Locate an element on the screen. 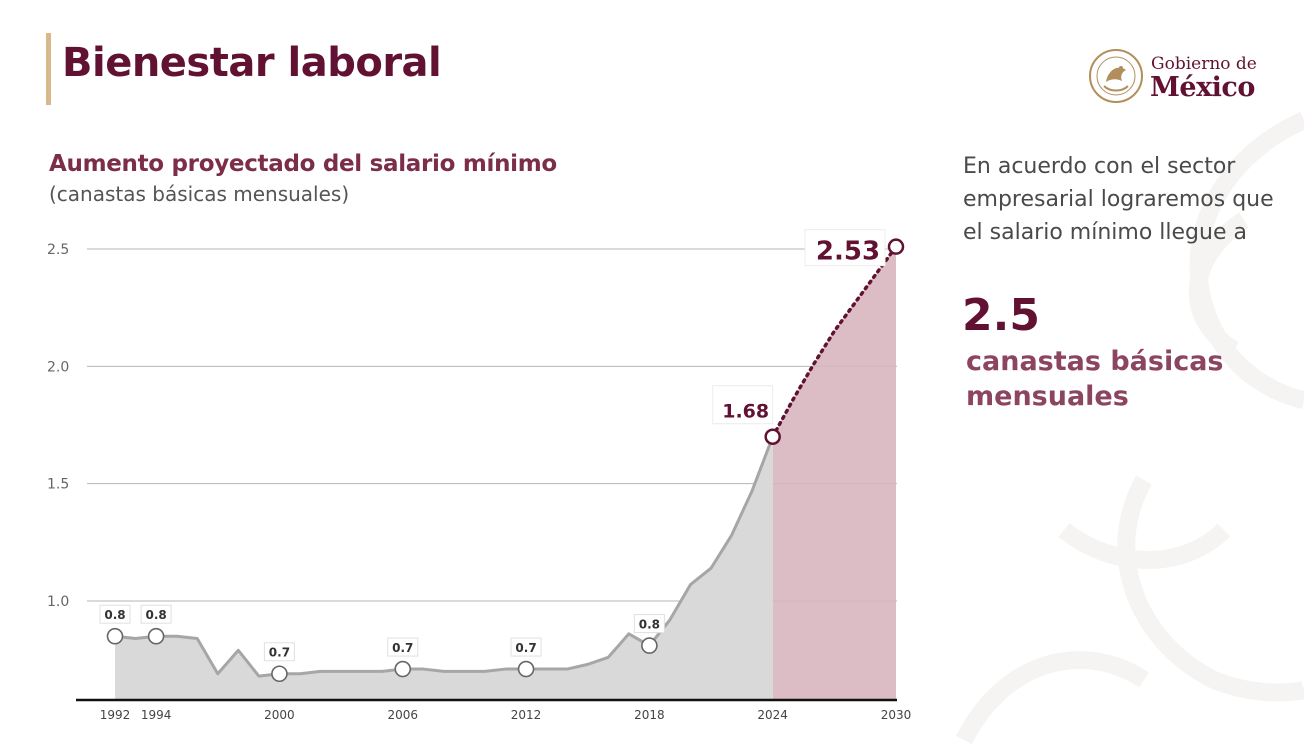 Image resolution: width=1304 pixels, height=752 pixels. projection-area is located at coordinates (834, 473).